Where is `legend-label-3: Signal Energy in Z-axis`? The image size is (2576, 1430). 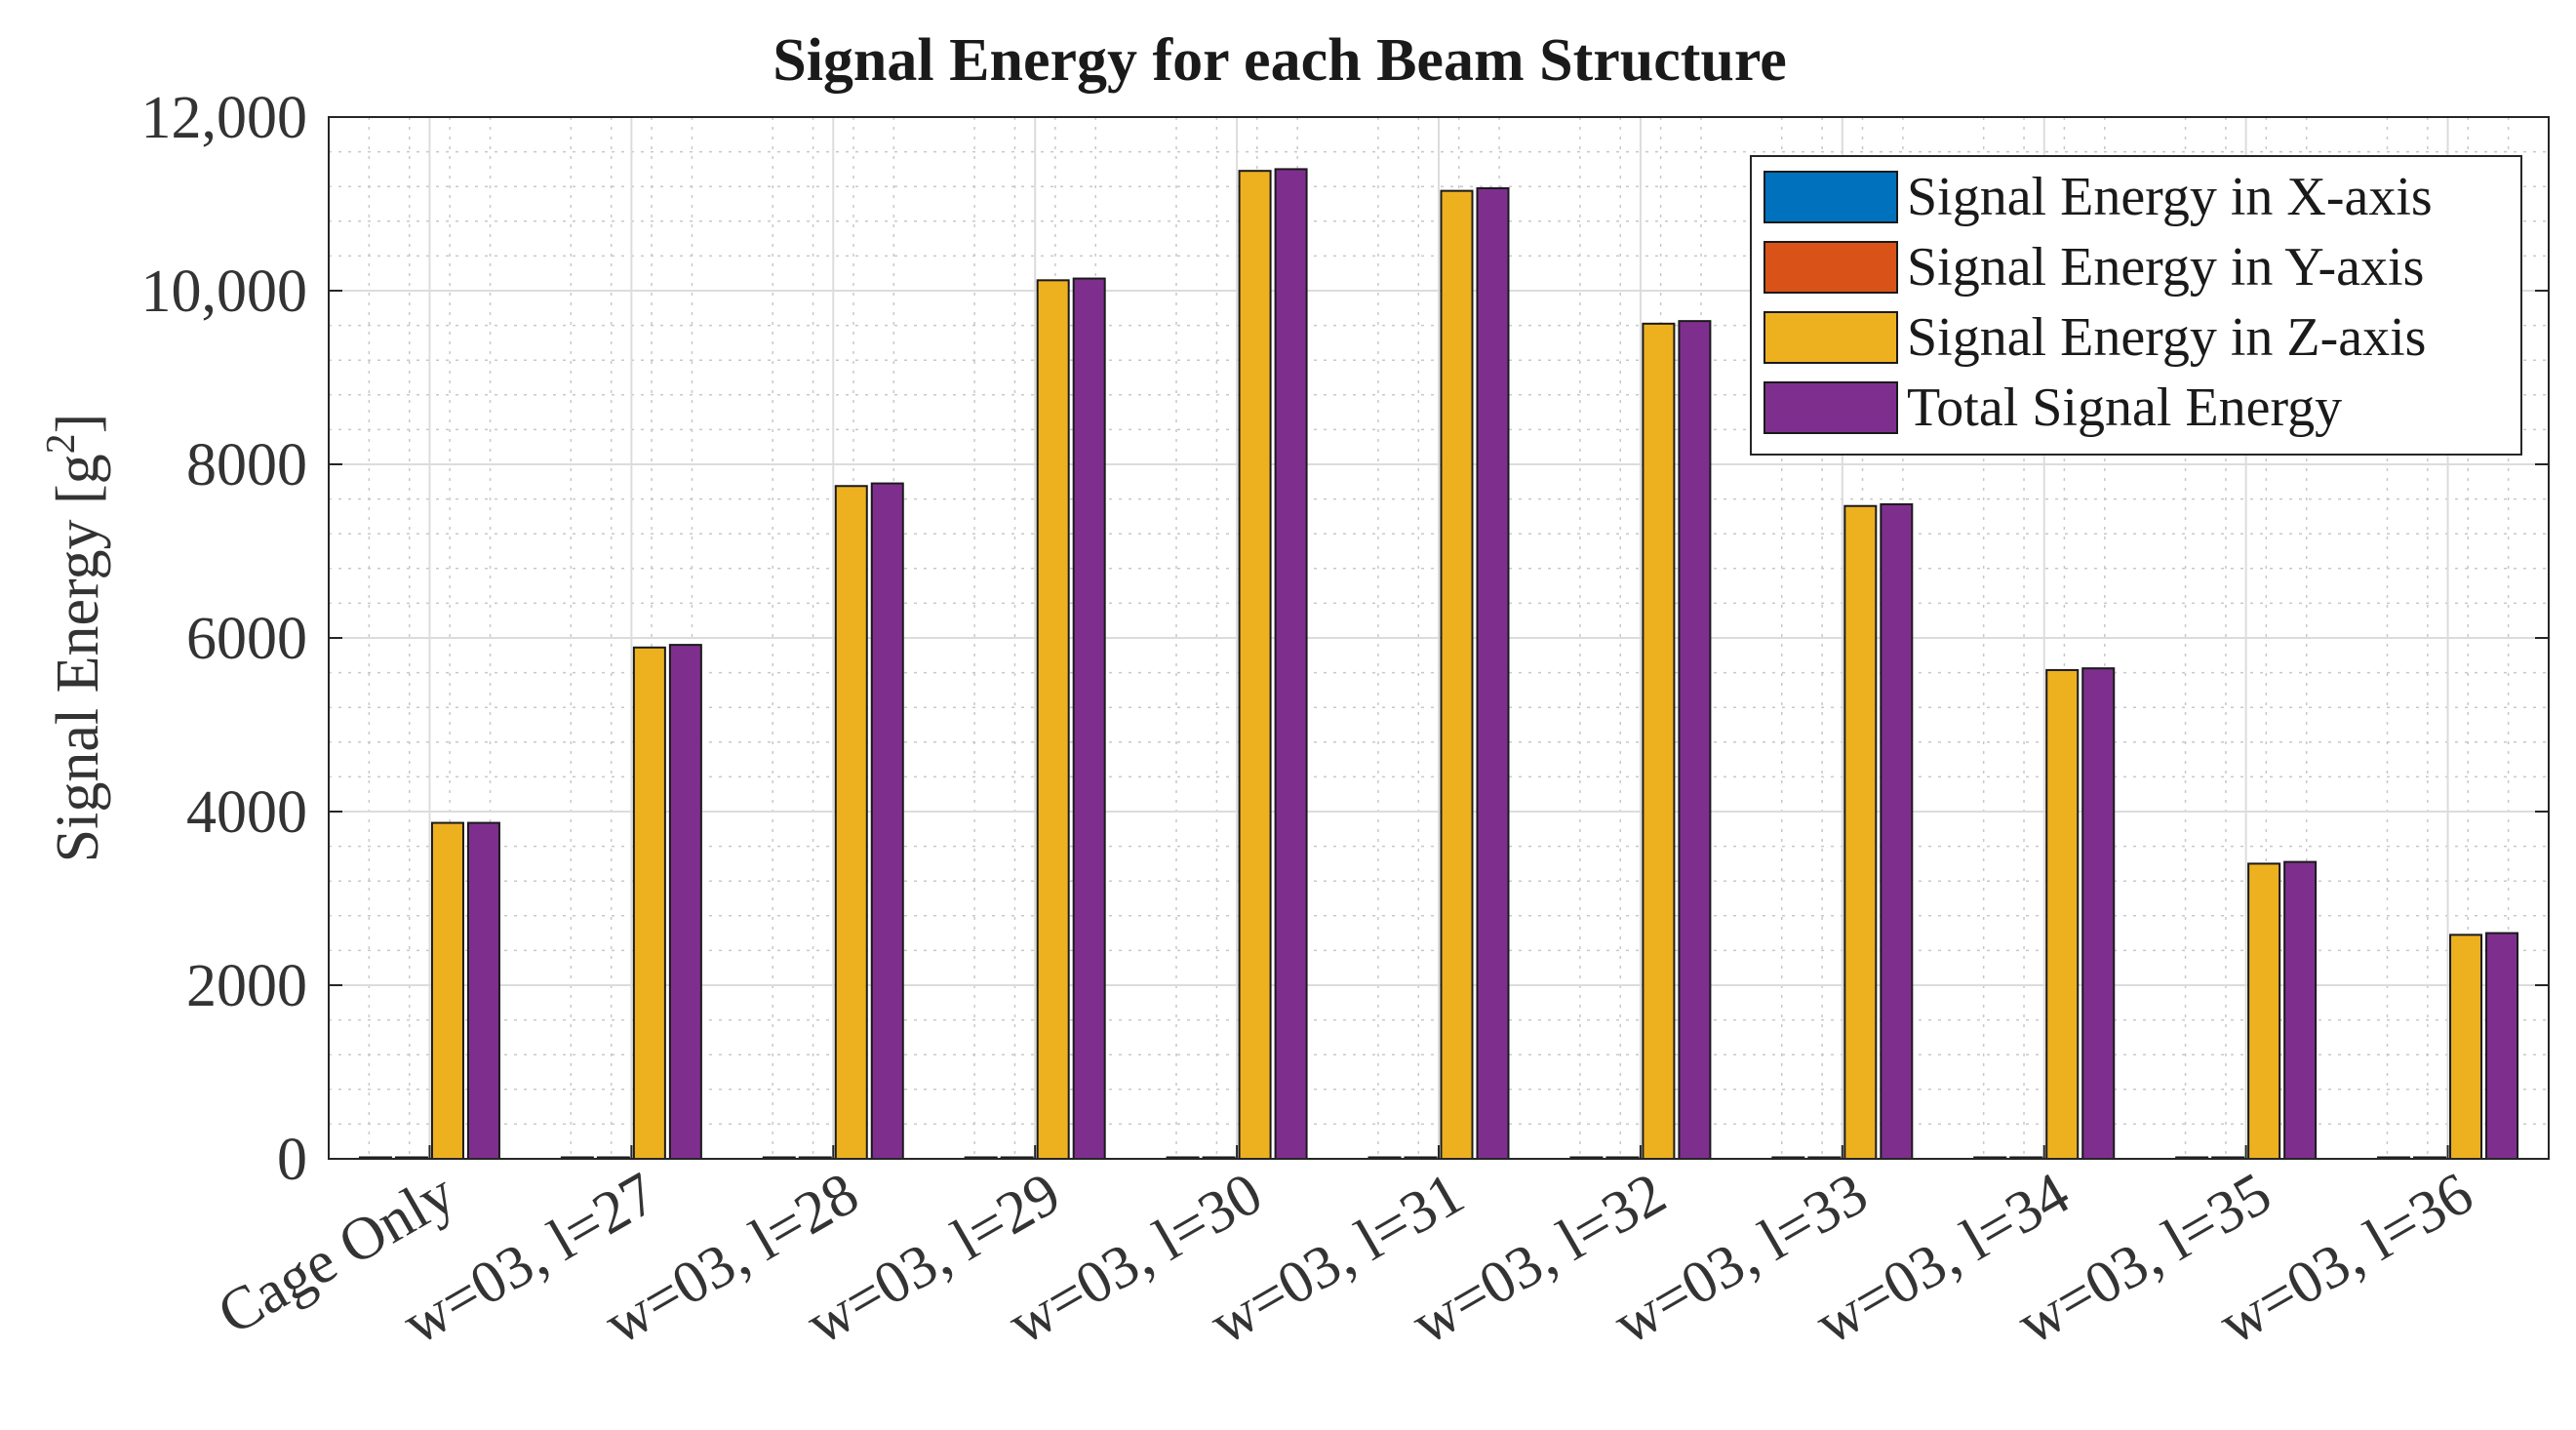 legend-label-3: Signal Energy in Z-axis is located at coordinates (2166, 337).